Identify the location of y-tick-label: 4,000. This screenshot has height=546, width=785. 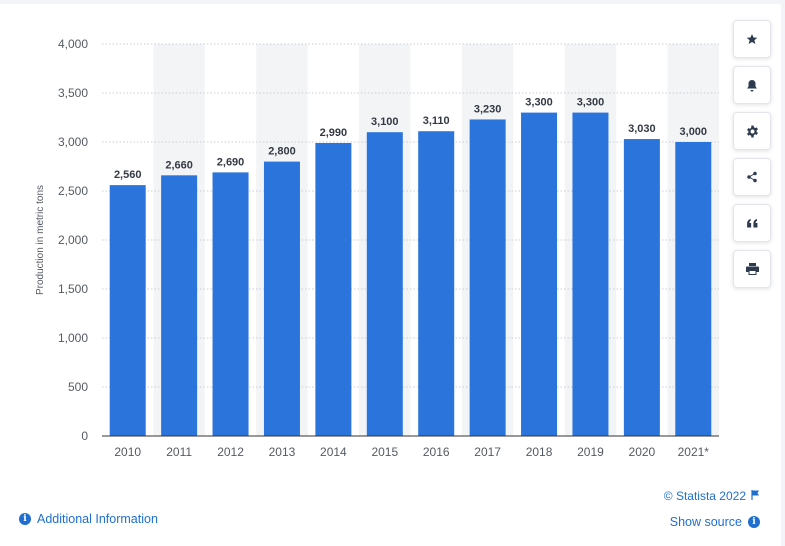
(73, 44).